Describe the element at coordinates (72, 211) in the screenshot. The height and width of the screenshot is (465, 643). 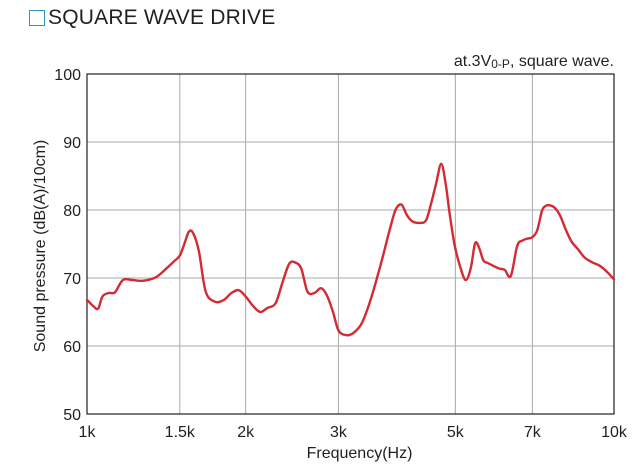
I see `y-tick-label: 80` at that location.